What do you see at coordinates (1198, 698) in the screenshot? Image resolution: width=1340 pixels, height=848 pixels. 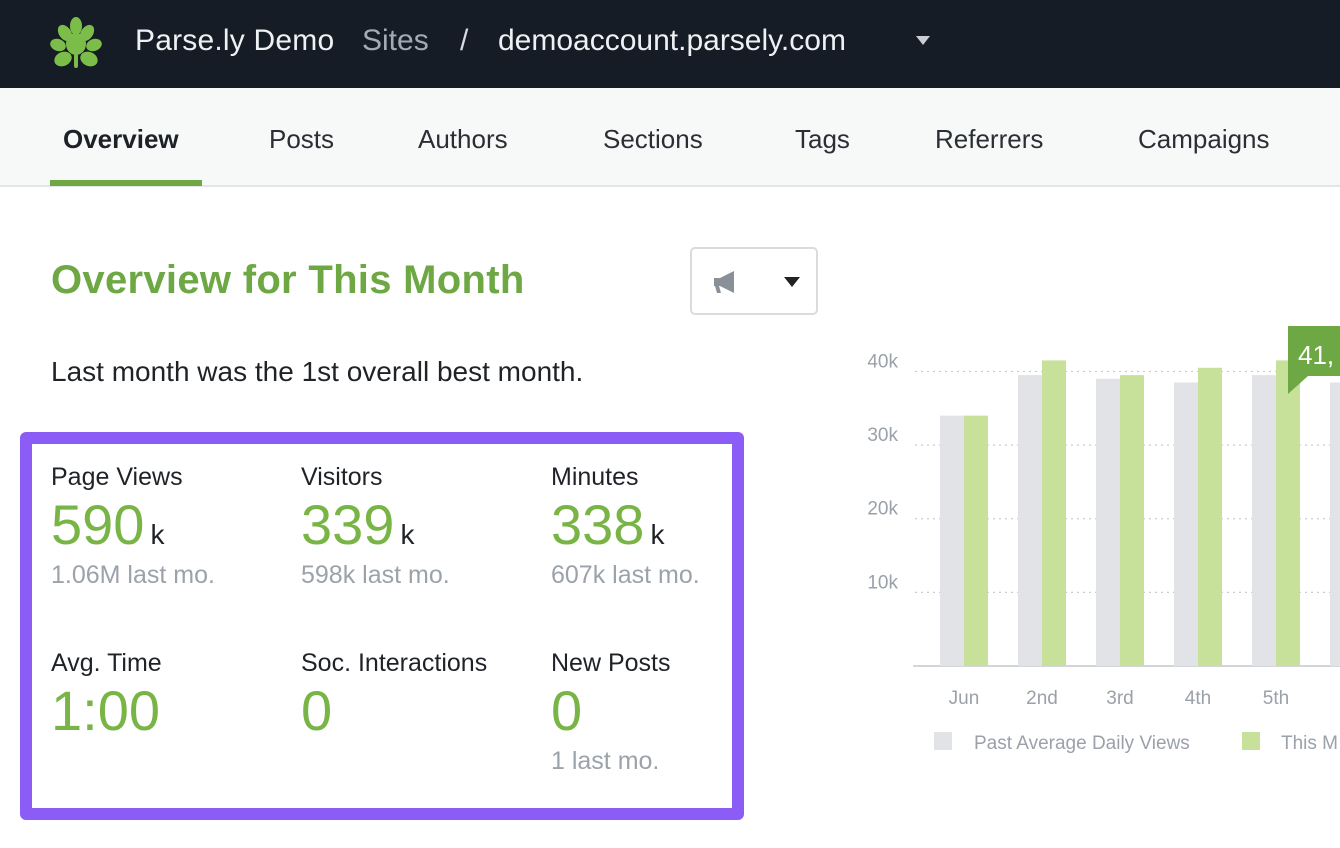 I see `x-tick-label: 4th` at bounding box center [1198, 698].